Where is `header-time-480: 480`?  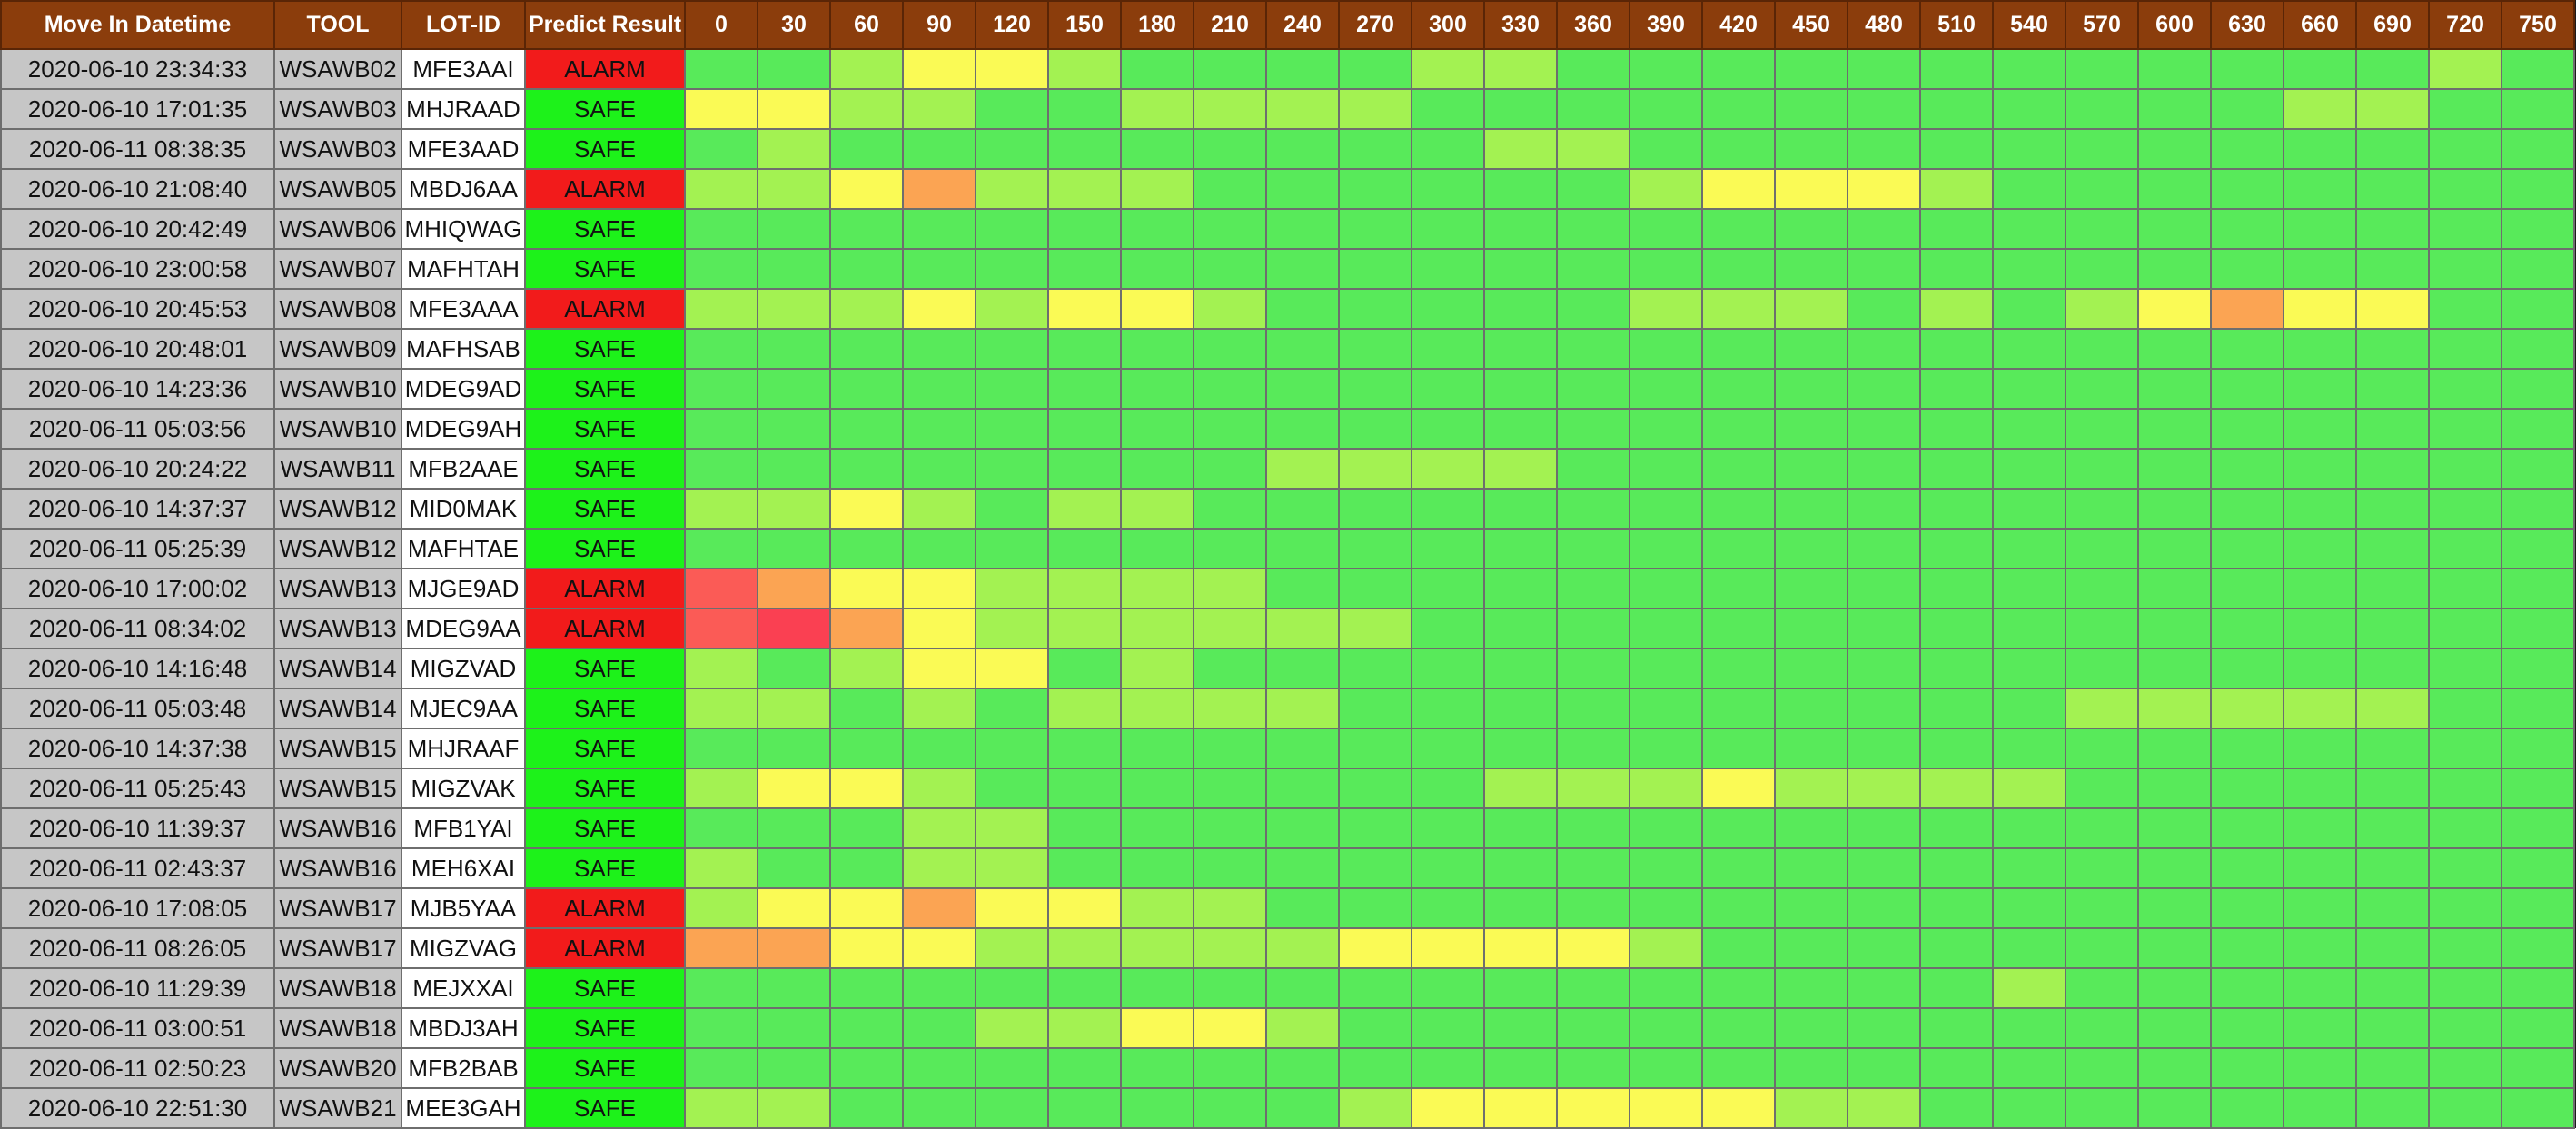
header-time-480: 480 is located at coordinates (1884, 25).